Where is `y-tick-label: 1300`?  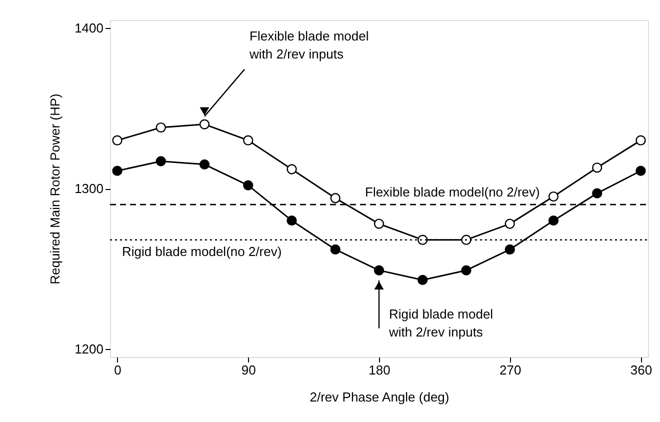 y-tick-label: 1300 is located at coordinates (89, 188).